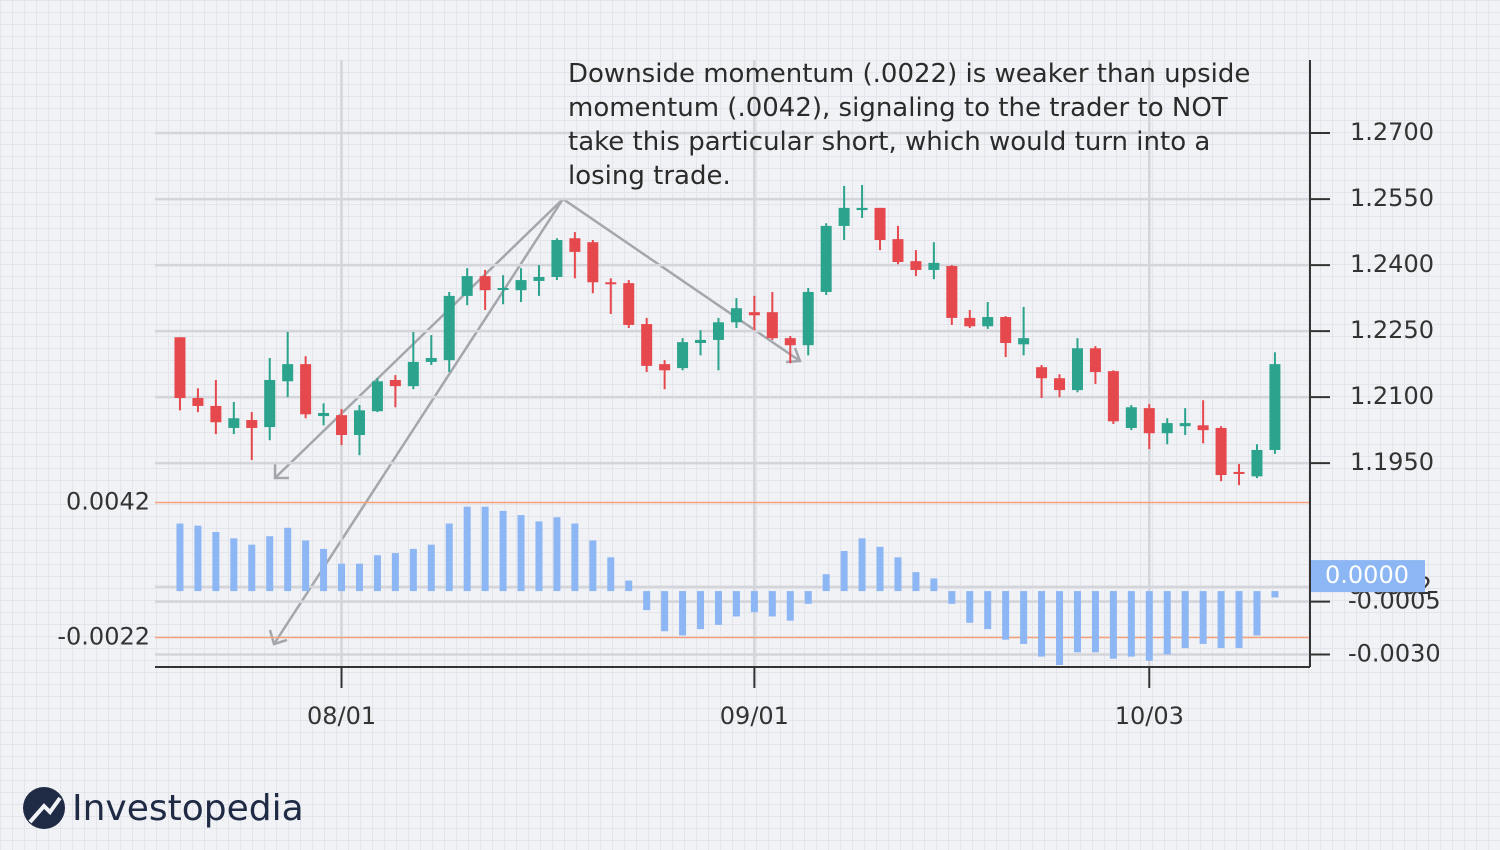 The height and width of the screenshot is (850, 1500). Describe the element at coordinates (1392, 198) in the screenshot. I see `y-tick-label: 1.2550` at that location.